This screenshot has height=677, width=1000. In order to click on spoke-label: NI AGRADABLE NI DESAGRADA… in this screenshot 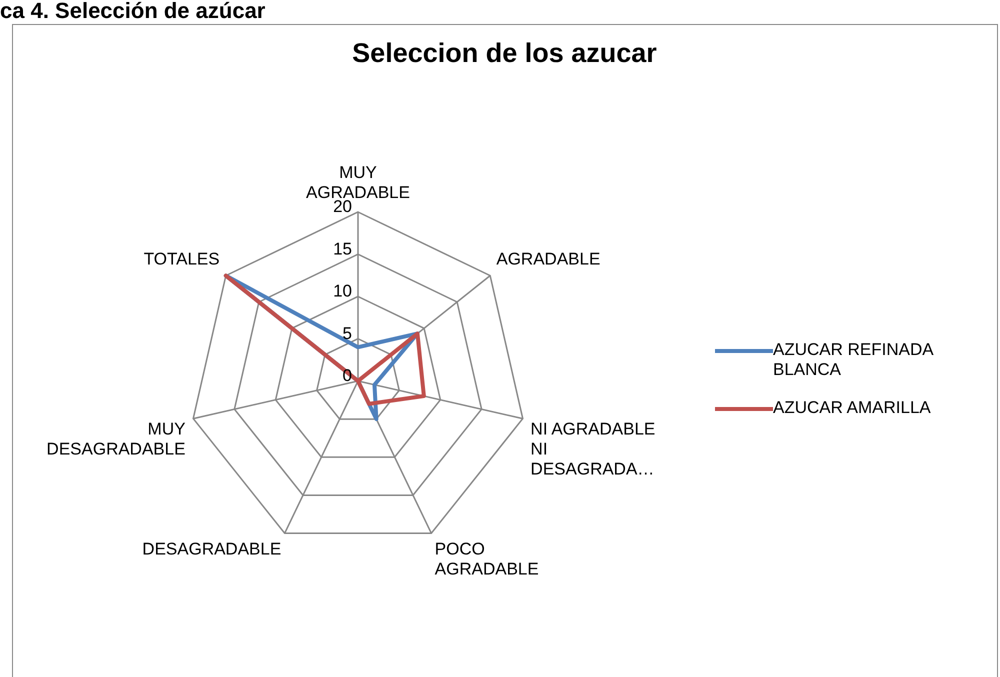, I will do `click(593, 448)`.